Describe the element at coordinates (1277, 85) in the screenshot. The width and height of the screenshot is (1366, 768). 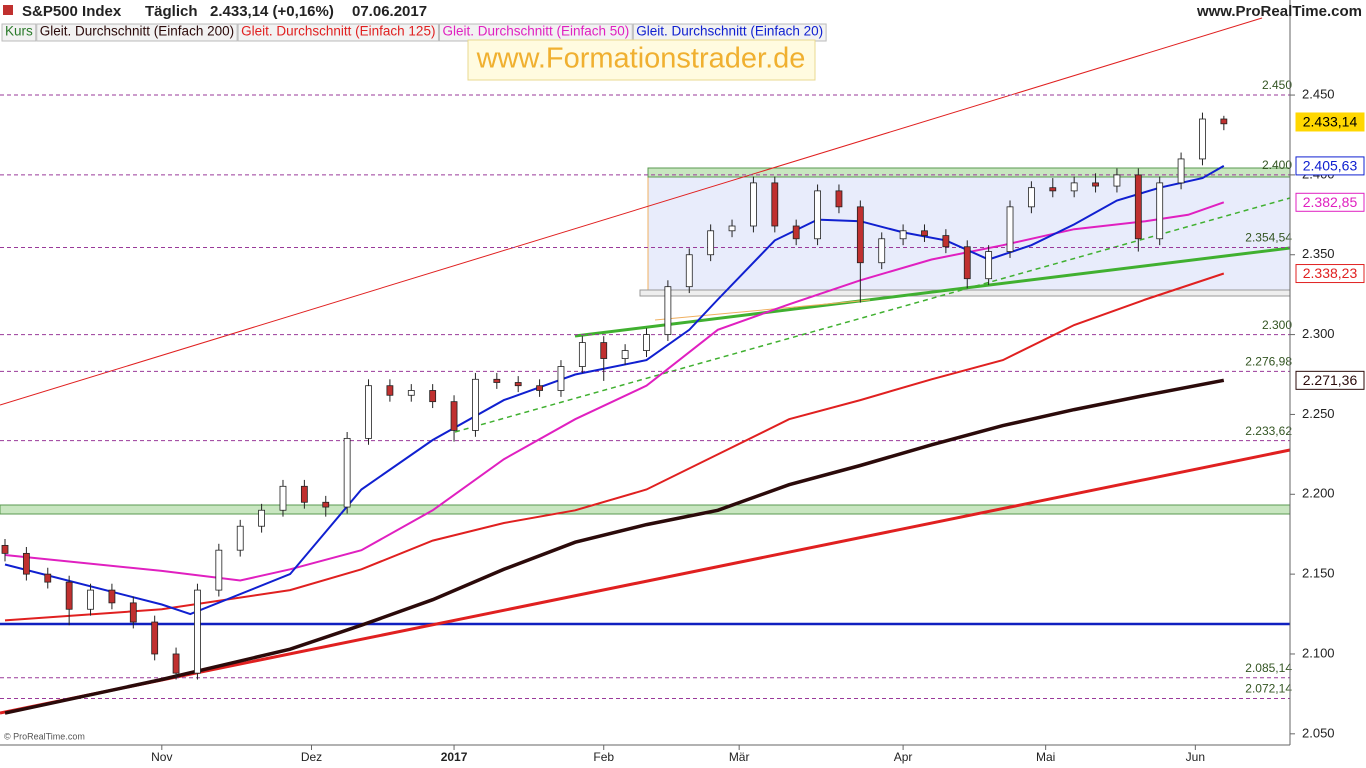
I see `level-label: 2.450` at that location.